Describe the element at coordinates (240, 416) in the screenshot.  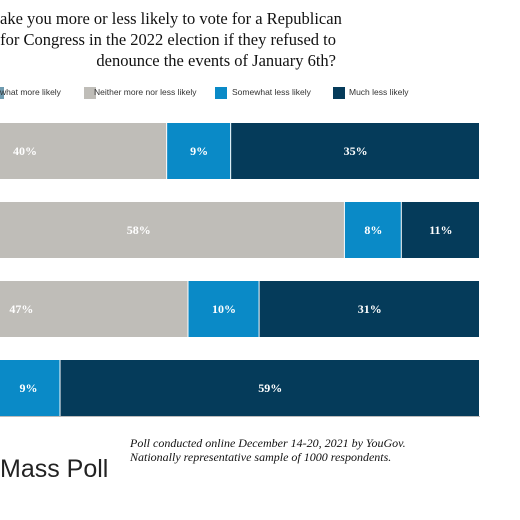
I see `divider` at that location.